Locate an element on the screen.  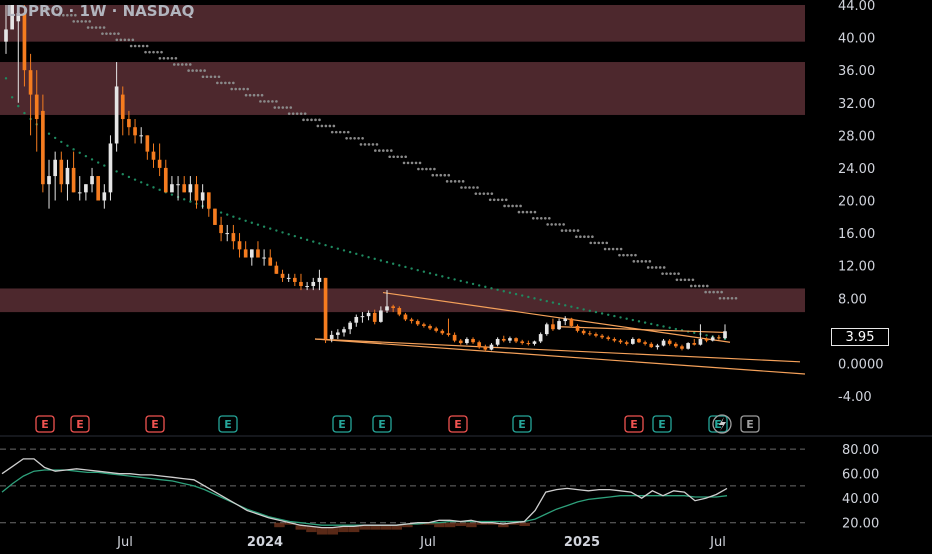
osc-y-tick-label-2: 40.00 is located at coordinates (860, 499).